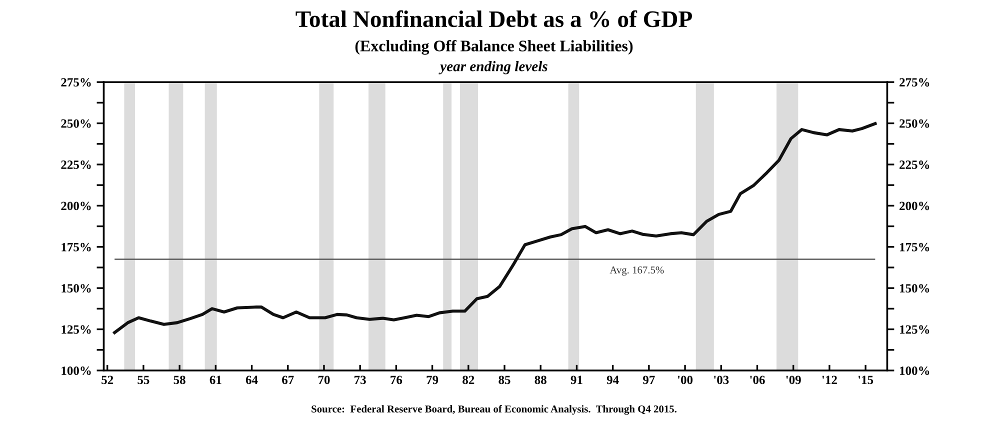 The height and width of the screenshot is (421, 988). Describe the element at coordinates (468, 380) in the screenshot. I see `x-tick-label: 82` at that location.